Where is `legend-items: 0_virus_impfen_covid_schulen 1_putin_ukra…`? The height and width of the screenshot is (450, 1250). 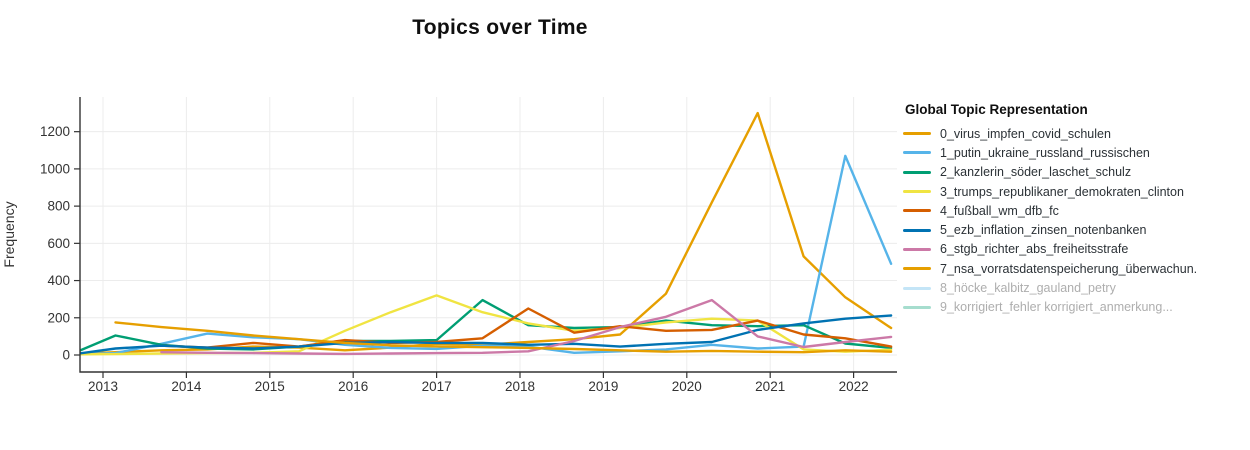
legend-items: 0_virus_impfen_covid_schulen 1_putin_ukra… is located at coordinates (1068, 220).